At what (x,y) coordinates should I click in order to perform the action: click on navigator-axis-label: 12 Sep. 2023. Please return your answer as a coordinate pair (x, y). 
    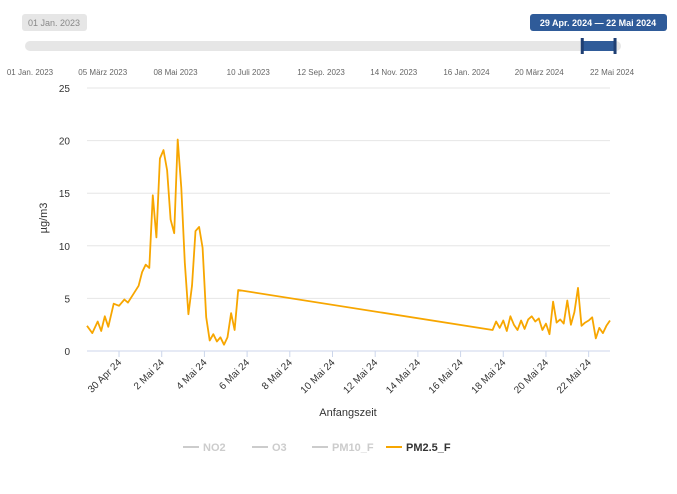
    Looking at the image, I should click on (321, 72).